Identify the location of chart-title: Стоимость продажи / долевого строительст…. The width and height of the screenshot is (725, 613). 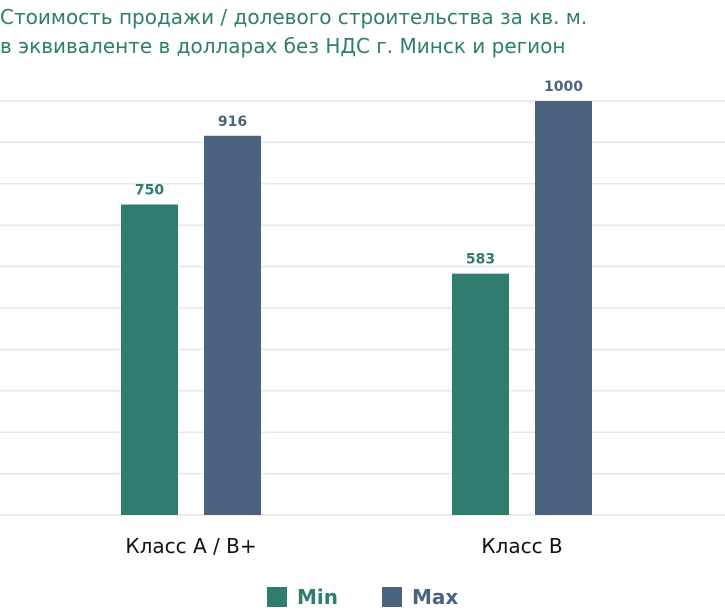
(362, 32).